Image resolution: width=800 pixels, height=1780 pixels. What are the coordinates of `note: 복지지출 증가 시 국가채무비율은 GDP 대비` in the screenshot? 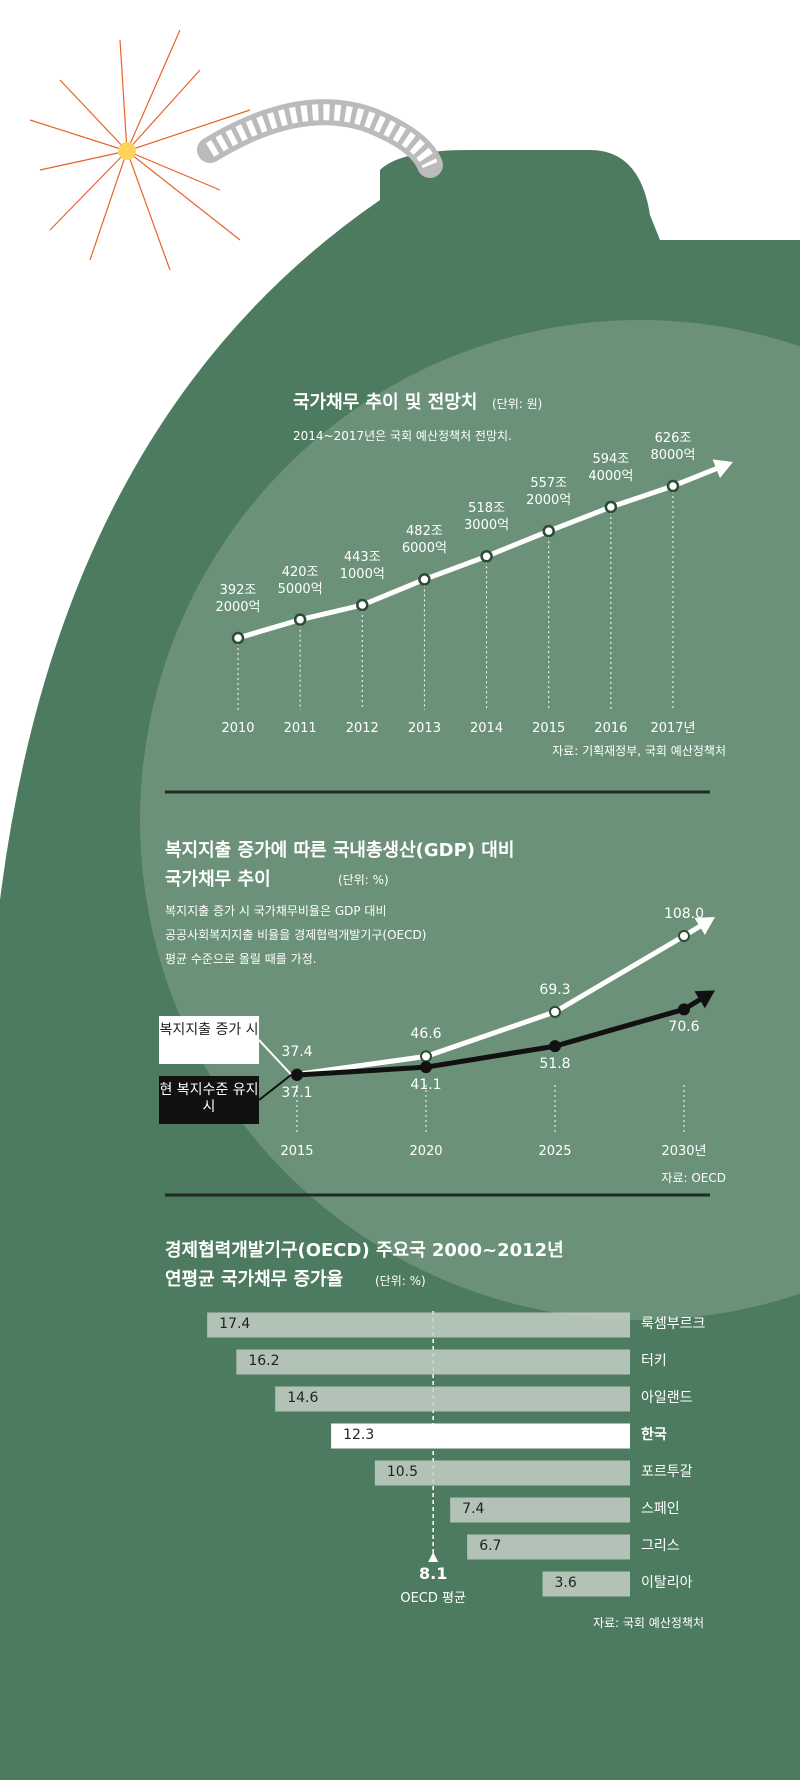 It's located at (276, 911).